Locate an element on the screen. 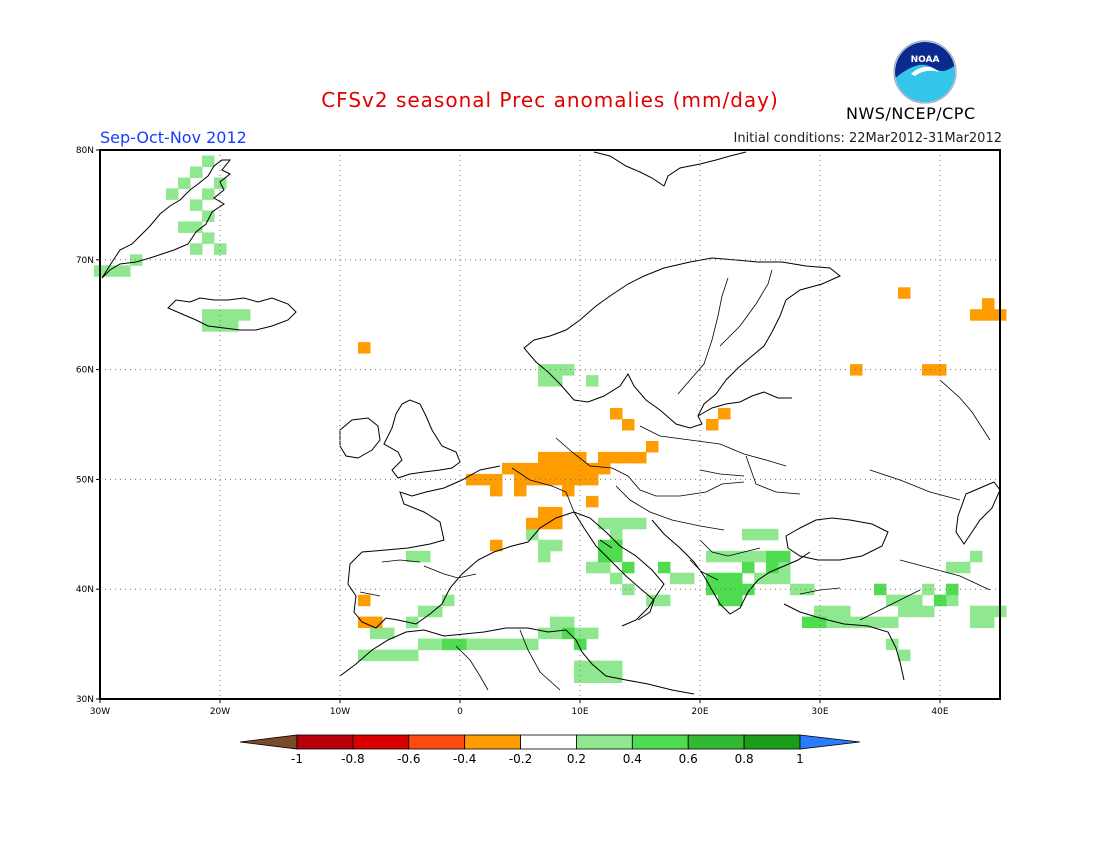 Image resolution: width=1100 pixels, height=850 pixels. lon-tick-label: 20W is located at coordinates (220, 712).